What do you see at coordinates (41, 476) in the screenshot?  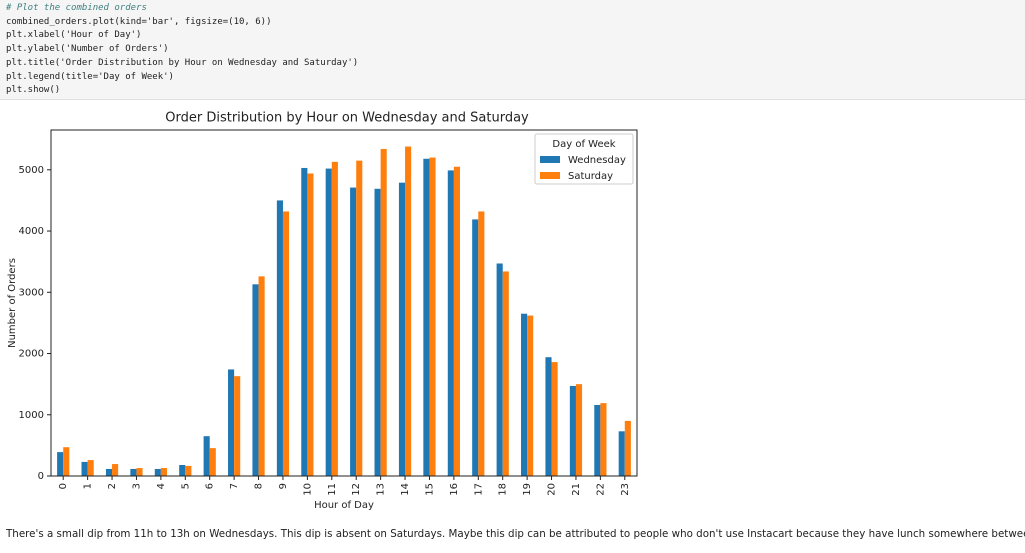 I see `y-tick-label: 0` at bounding box center [41, 476].